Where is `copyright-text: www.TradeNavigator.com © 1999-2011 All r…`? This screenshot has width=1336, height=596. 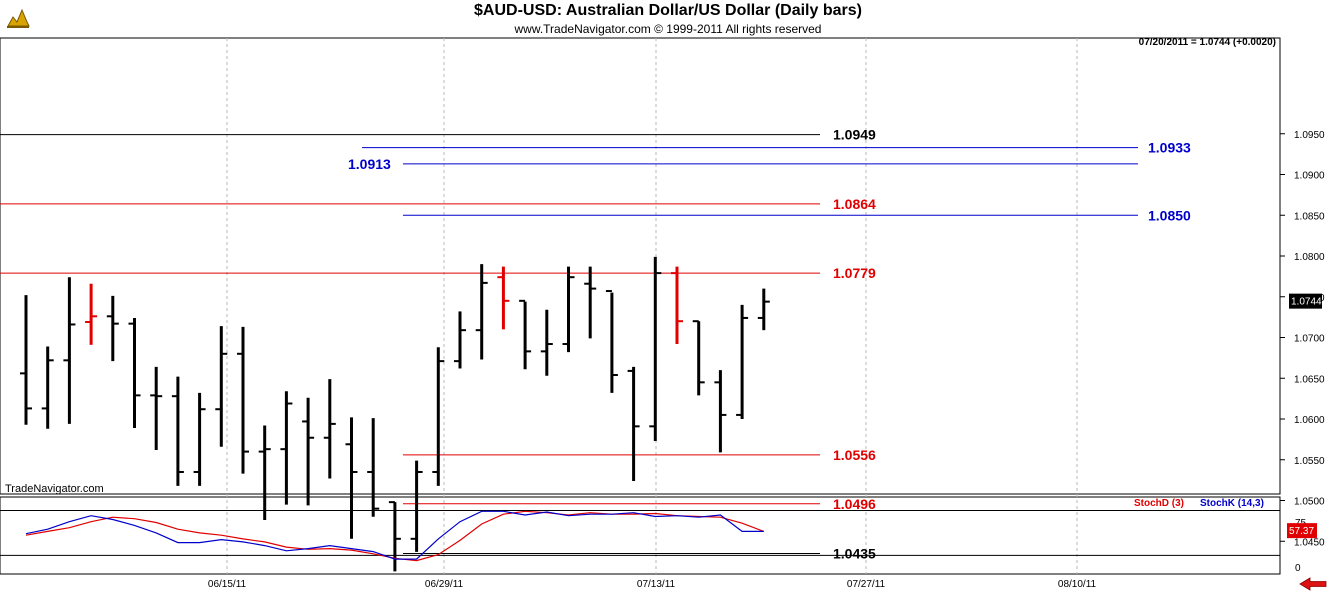
copyright-text: www.TradeNavigator.com © 1999-2011 All r… is located at coordinates (668, 29).